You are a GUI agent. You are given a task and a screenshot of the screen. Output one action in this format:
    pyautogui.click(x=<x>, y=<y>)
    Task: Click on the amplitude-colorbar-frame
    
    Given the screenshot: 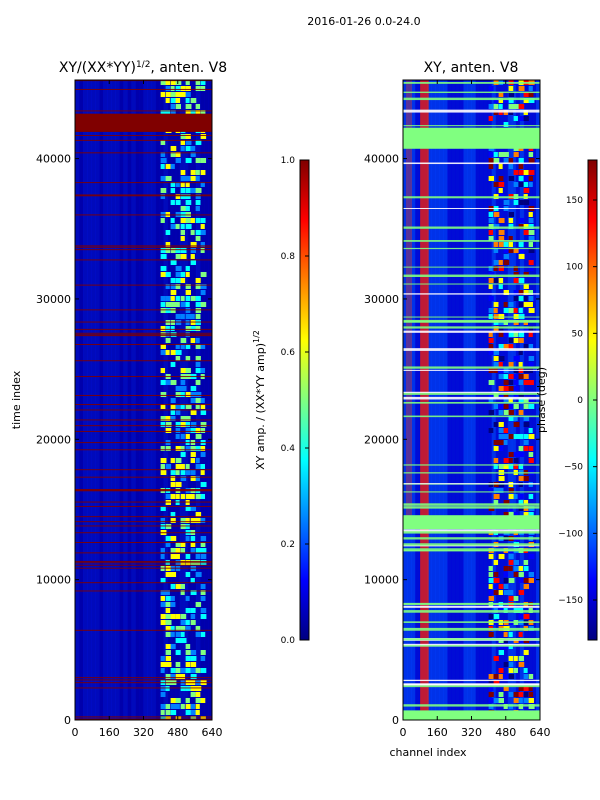 What is the action you would take?
    pyautogui.click(x=304, y=400)
    